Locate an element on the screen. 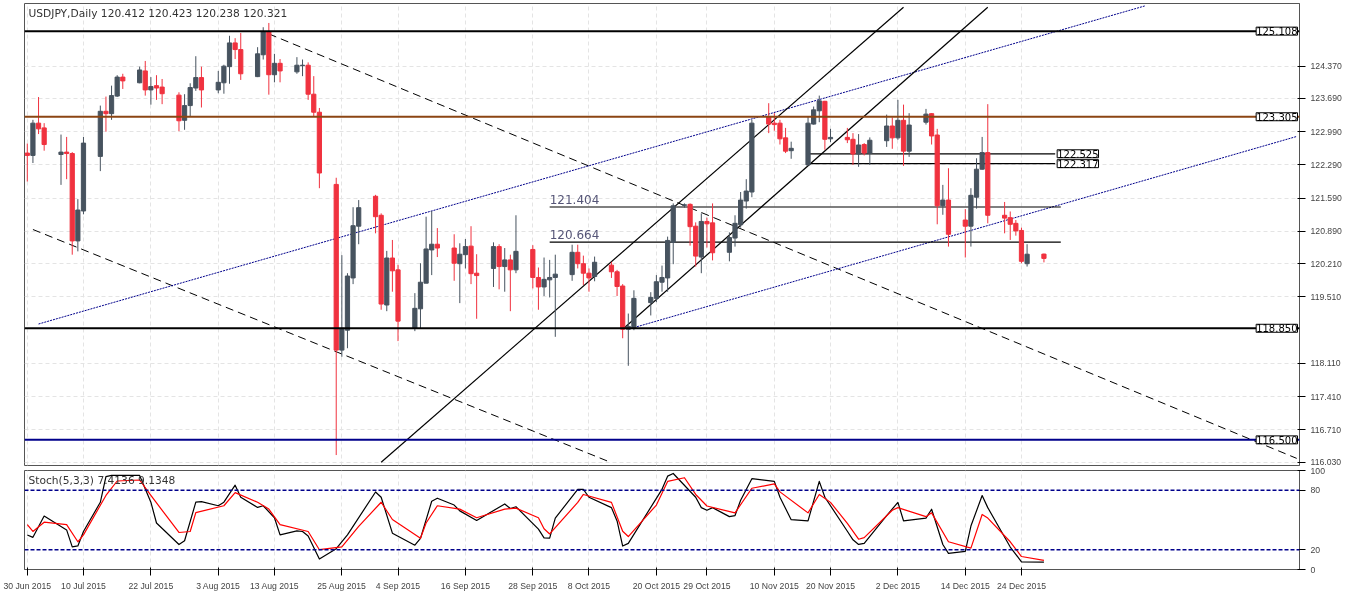  annotation: 122.317 is located at coordinates (1078, 164).